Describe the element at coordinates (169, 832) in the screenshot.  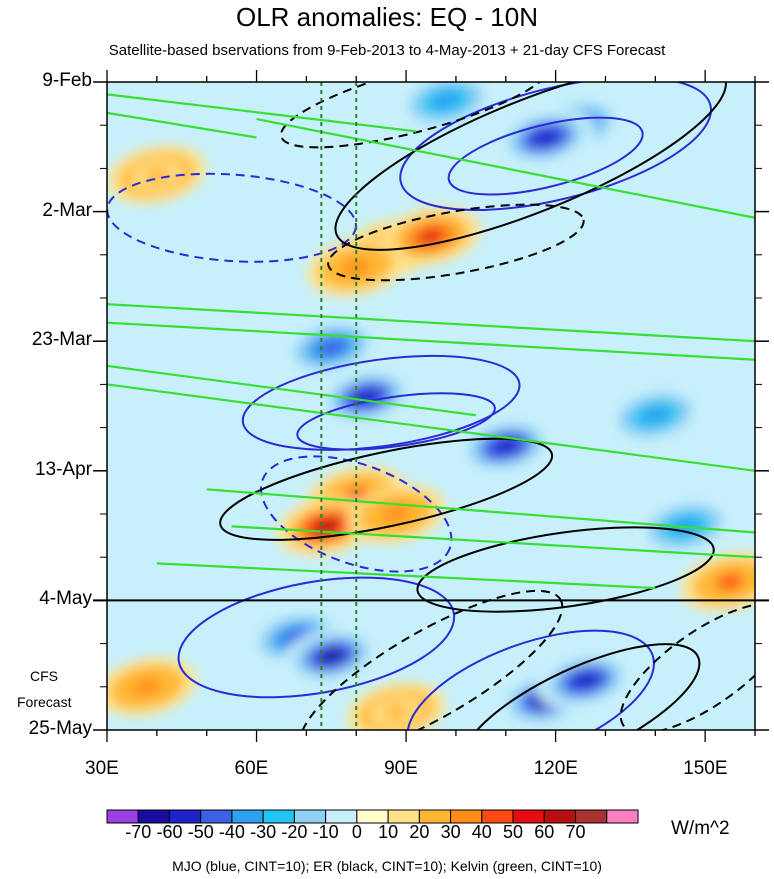
I see `colorbar-level-label: -60` at that location.